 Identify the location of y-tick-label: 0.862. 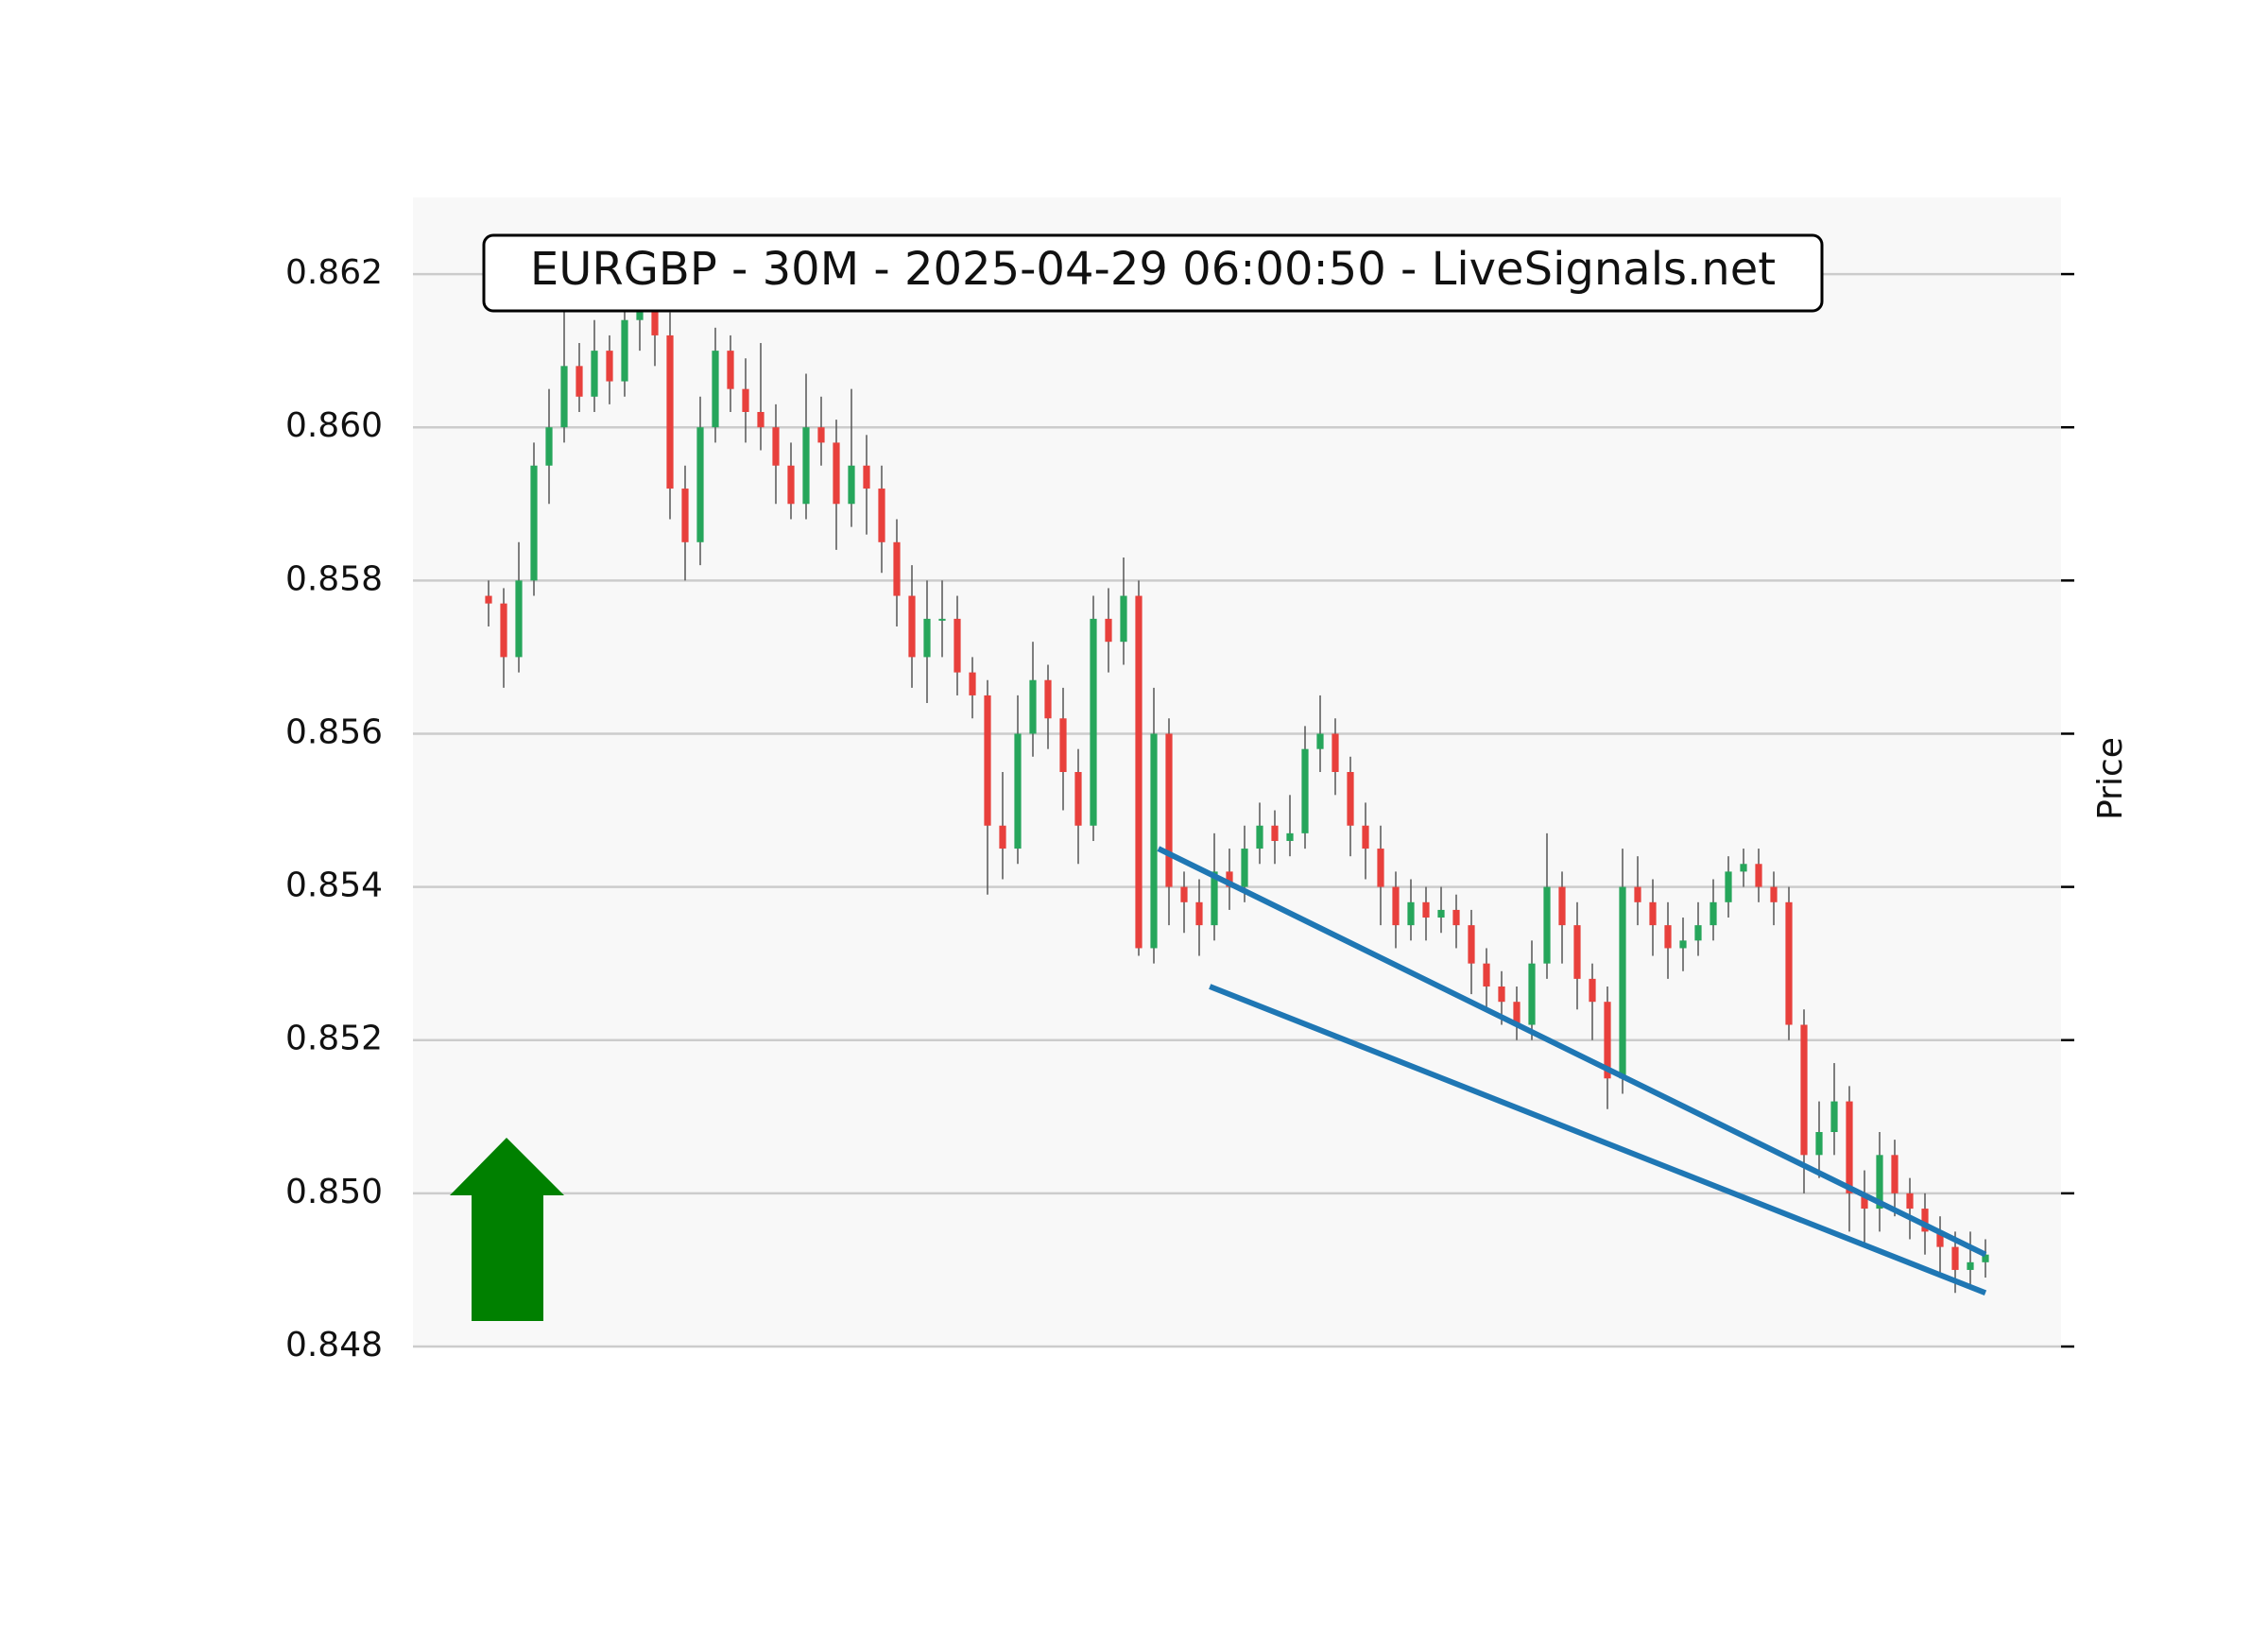
(334, 273).